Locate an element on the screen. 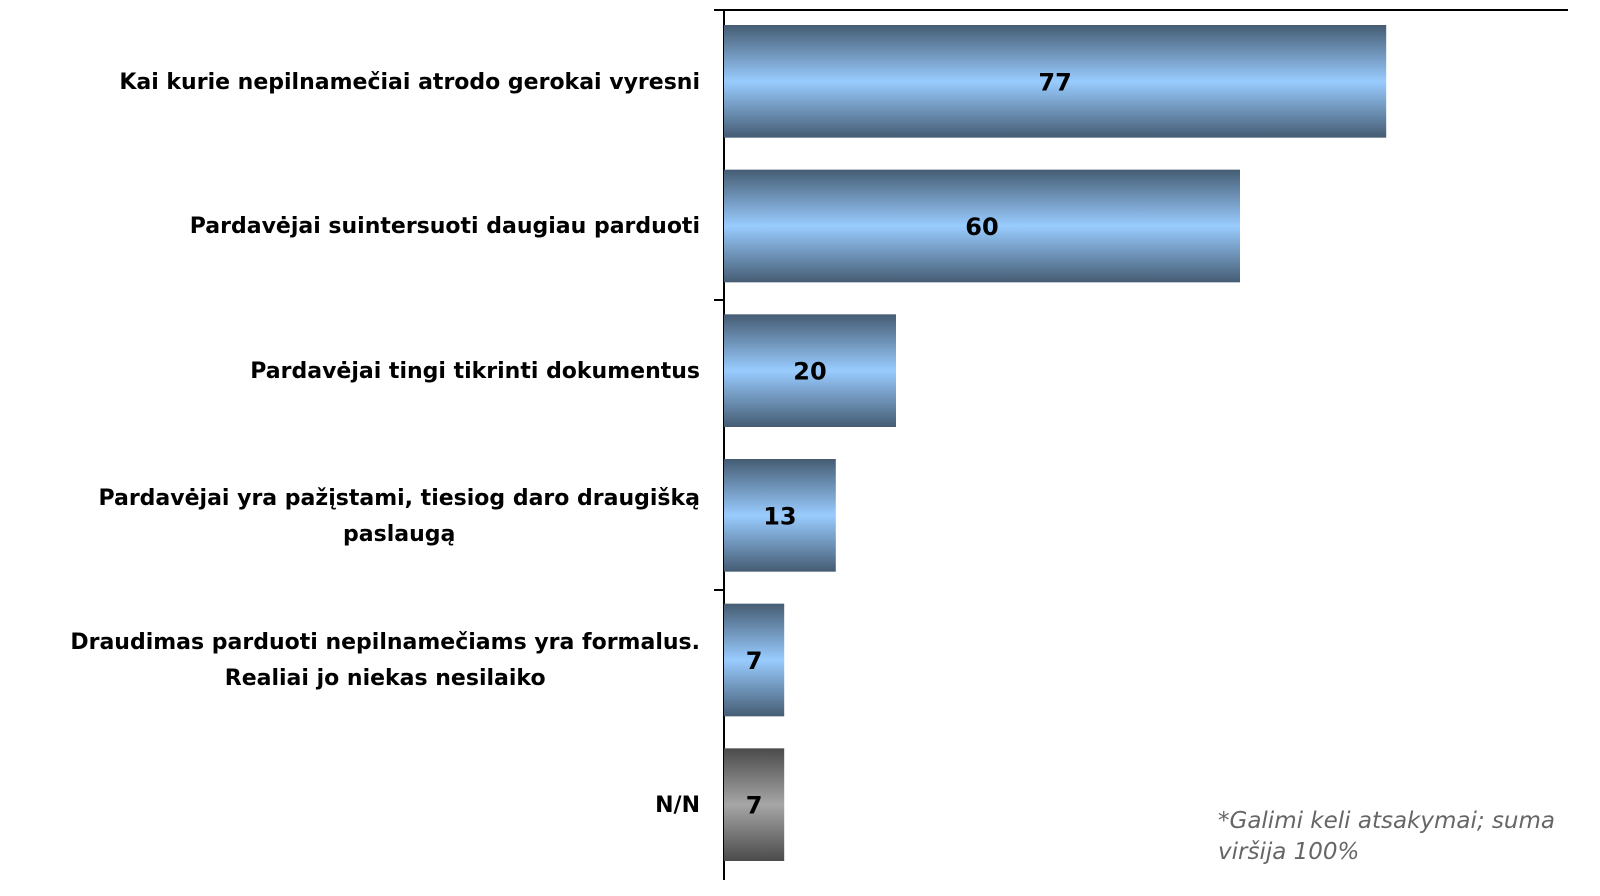  category-text: Pardavėjai tingi tikrinti dokumentus is located at coordinates (475, 371).